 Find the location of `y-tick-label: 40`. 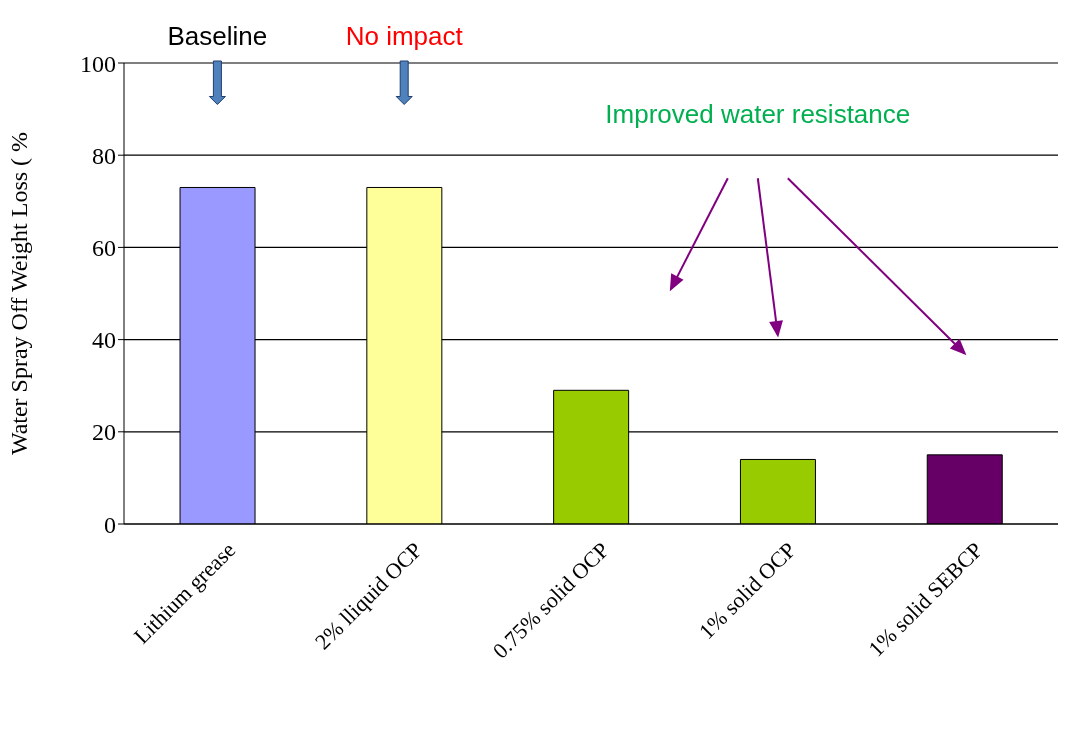

y-tick-label: 40 is located at coordinates (104, 340).